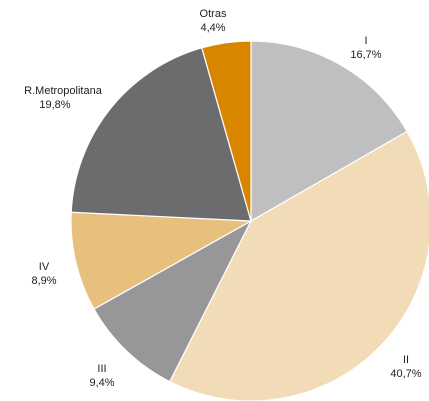  I want to click on slice-value-iv: 8,9%, so click(43, 281).